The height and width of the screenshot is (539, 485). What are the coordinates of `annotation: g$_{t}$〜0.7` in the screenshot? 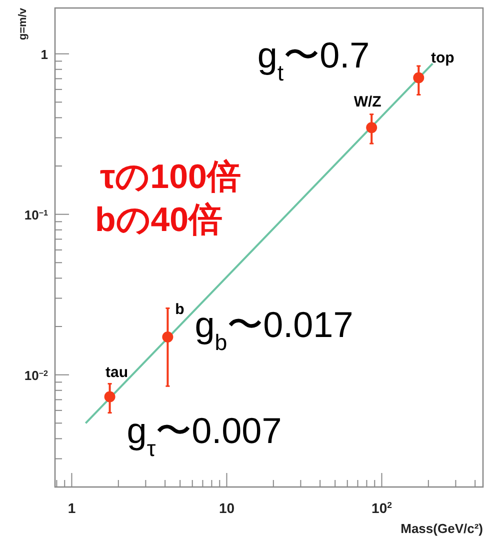 It's located at (313, 60).